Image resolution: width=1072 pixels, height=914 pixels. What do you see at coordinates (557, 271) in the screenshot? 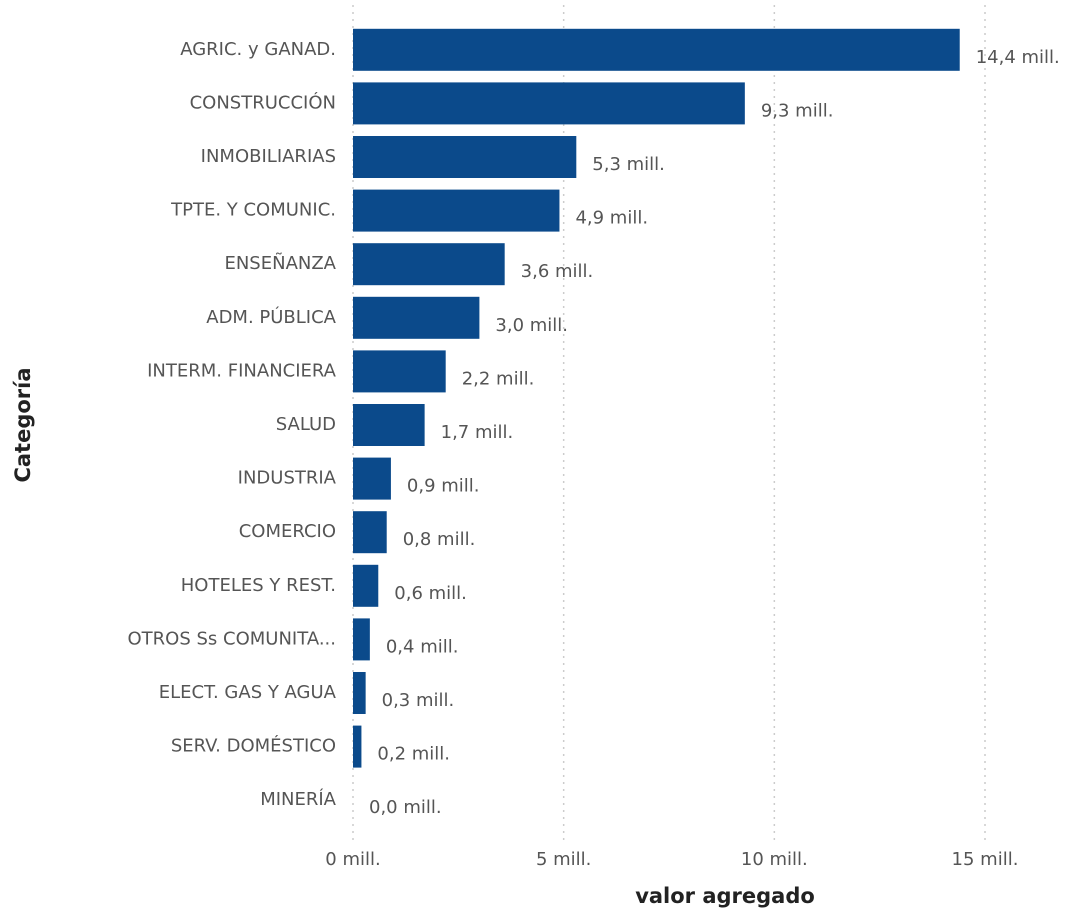
I see `data-label: 3,6 mill.` at bounding box center [557, 271].